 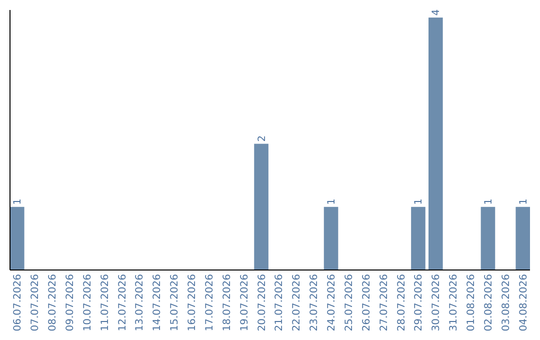 What do you see at coordinates (88, 303) in the screenshot?
I see `x-tick-label: 10.07.2026` at bounding box center [88, 303].